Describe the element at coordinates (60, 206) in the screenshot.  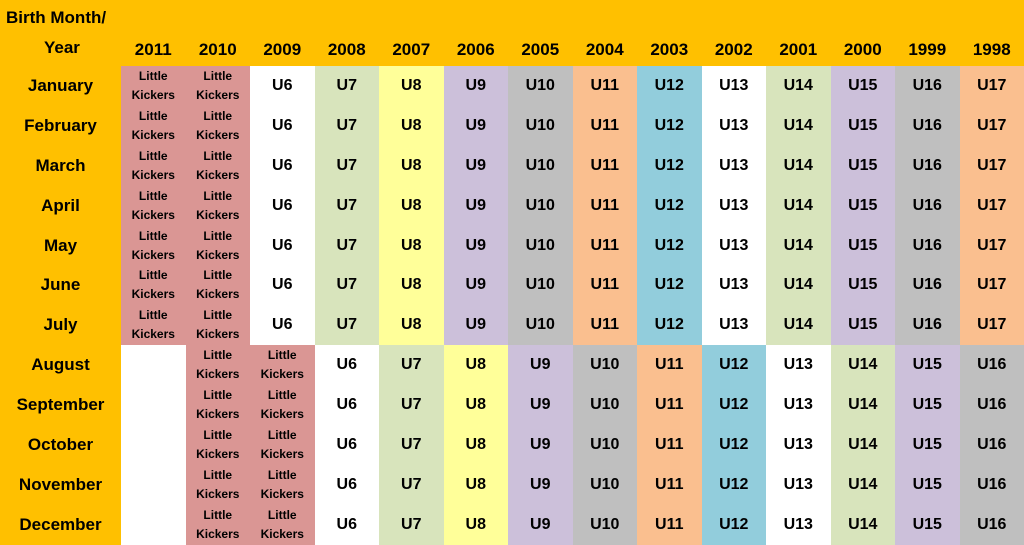
I see `month-label: April` at that location.